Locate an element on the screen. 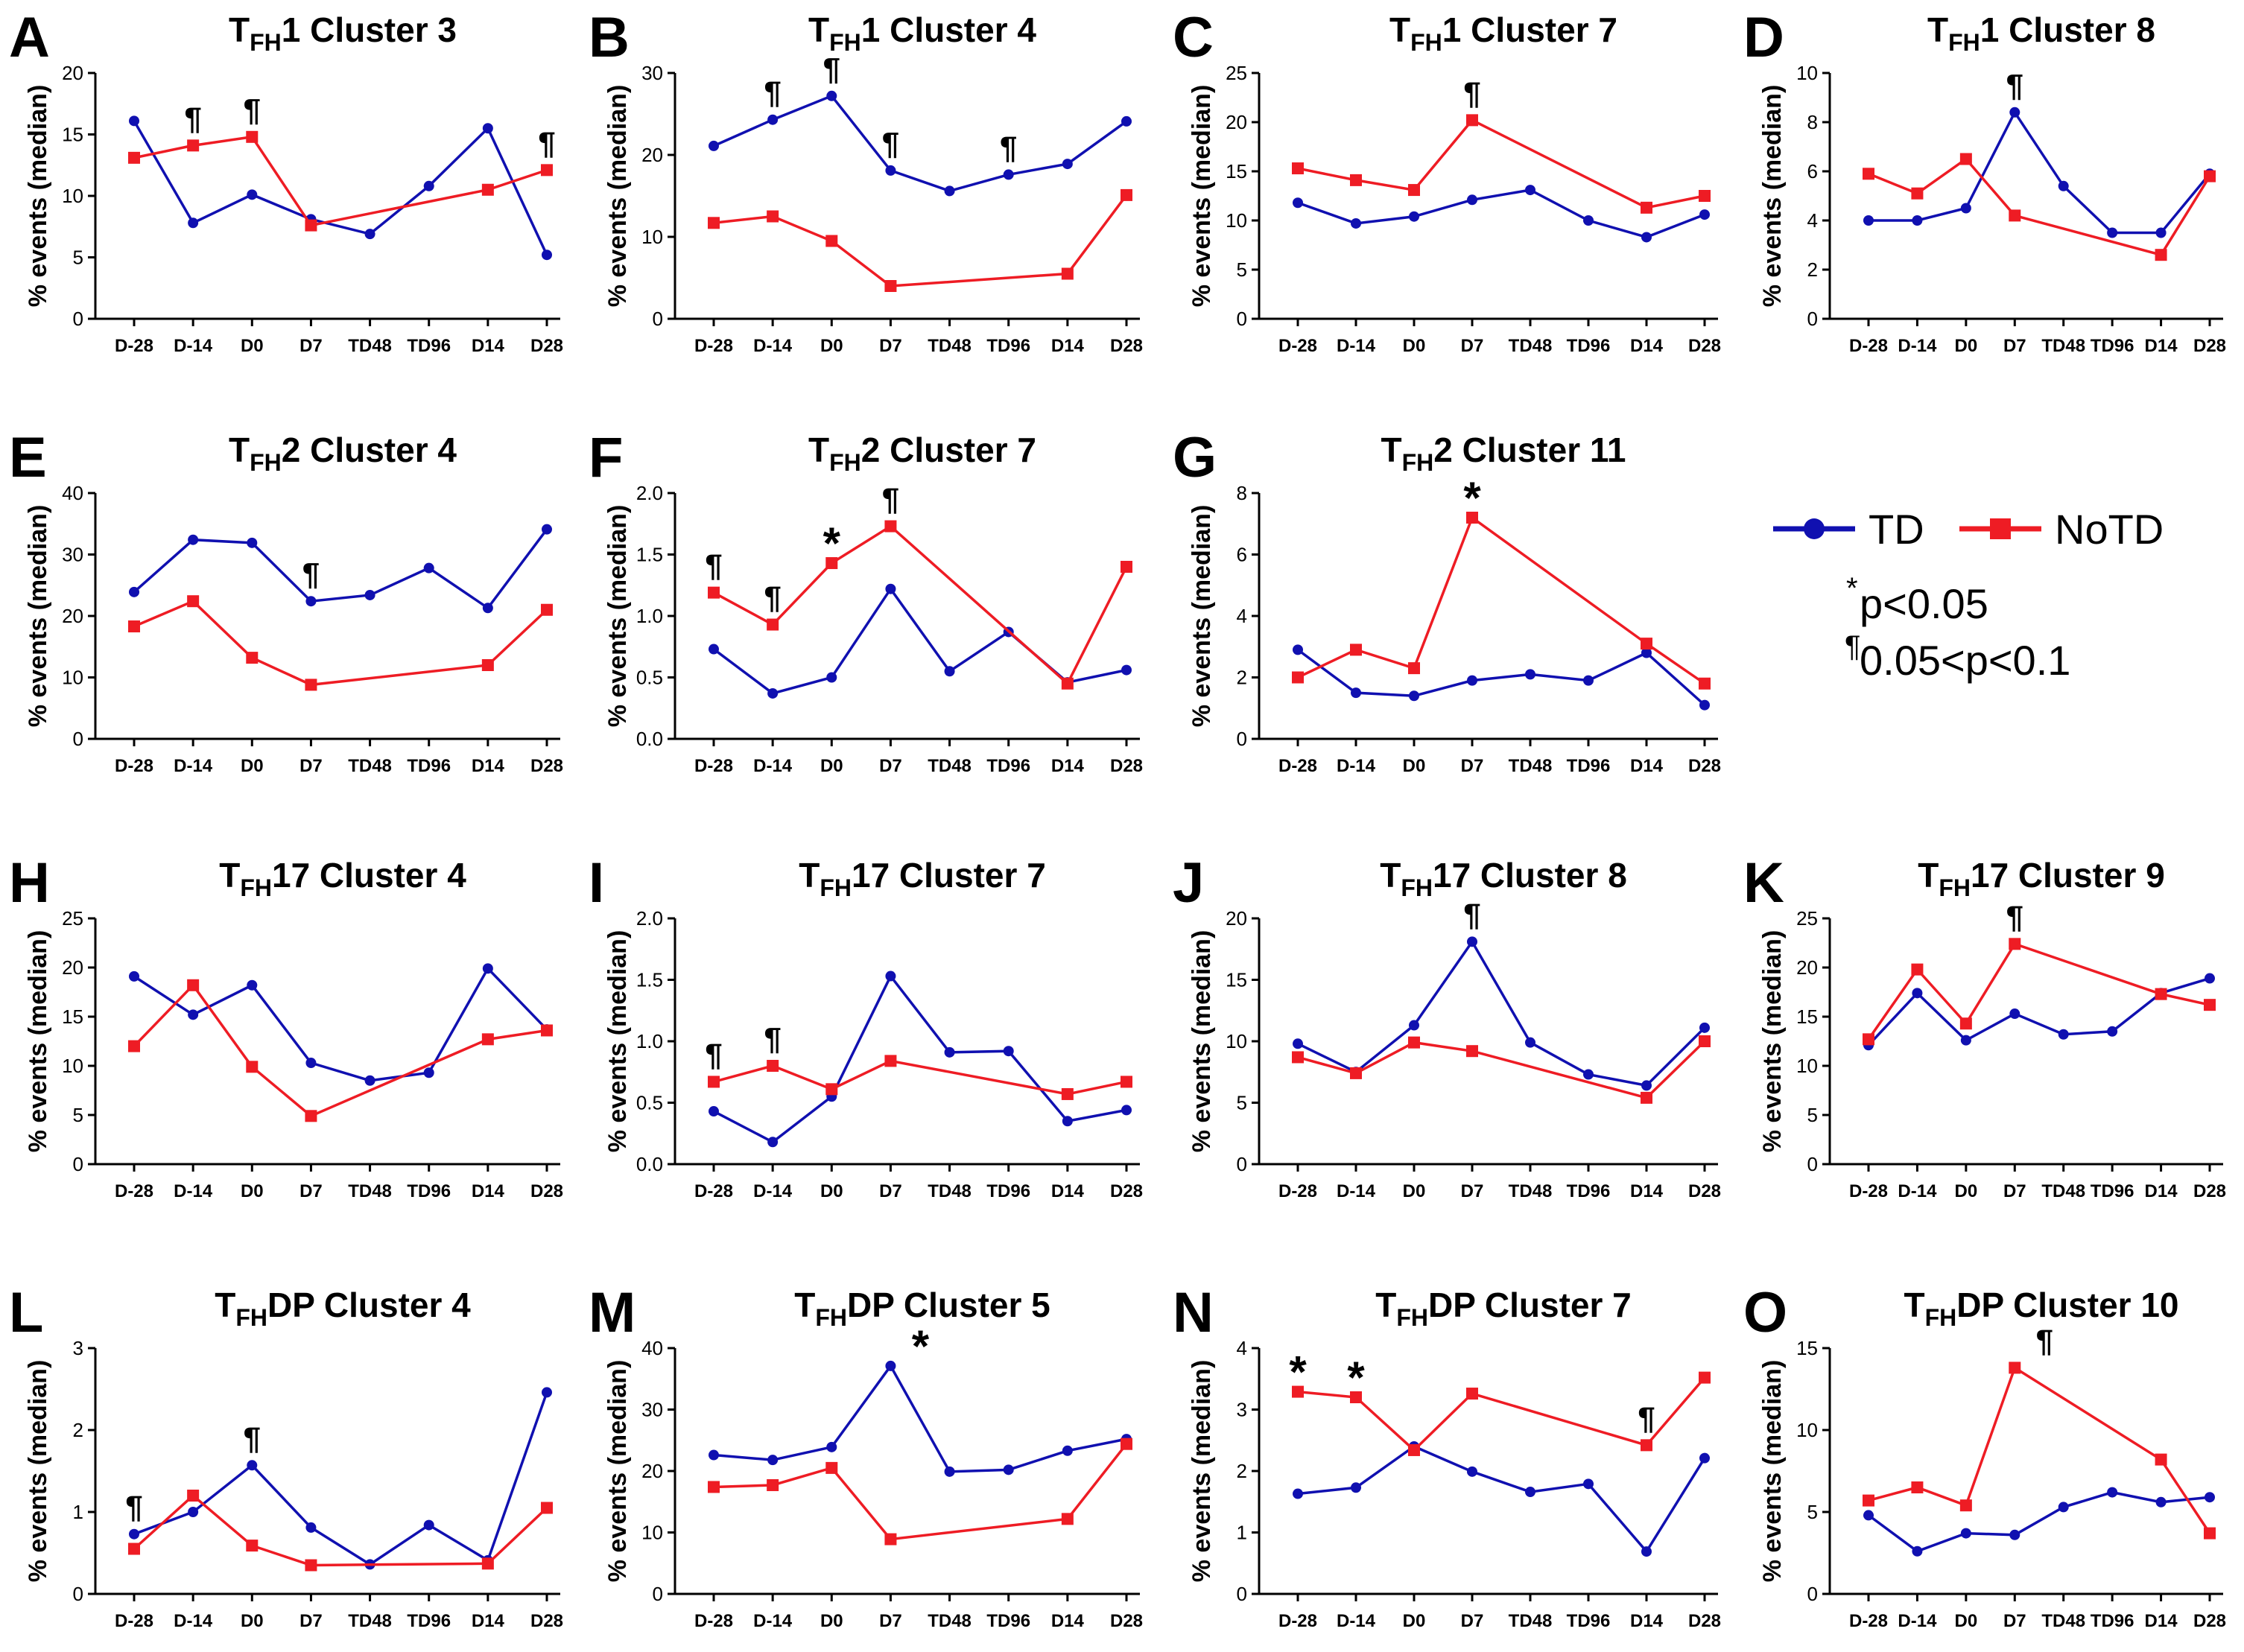 Image resolution: width=2244 pixels, height=1652 pixels. panel-title: TFHDP Cluster 4 is located at coordinates (343, 1308).